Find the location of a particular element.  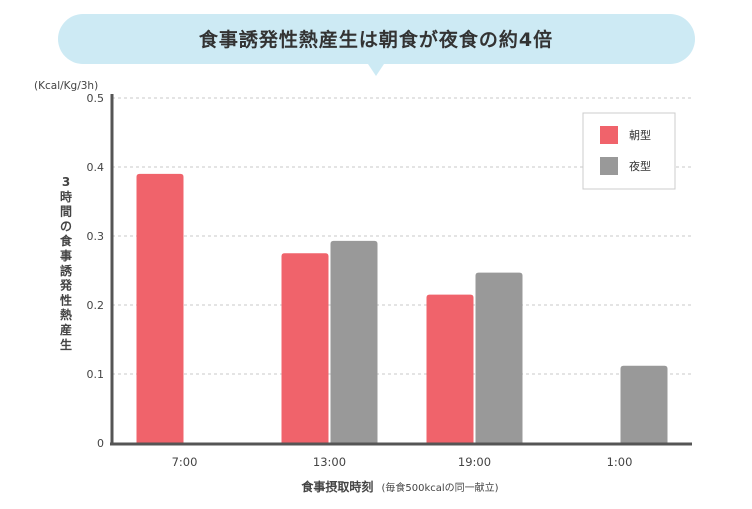

y-axis-label-char: 性 is located at coordinates (65, 299).